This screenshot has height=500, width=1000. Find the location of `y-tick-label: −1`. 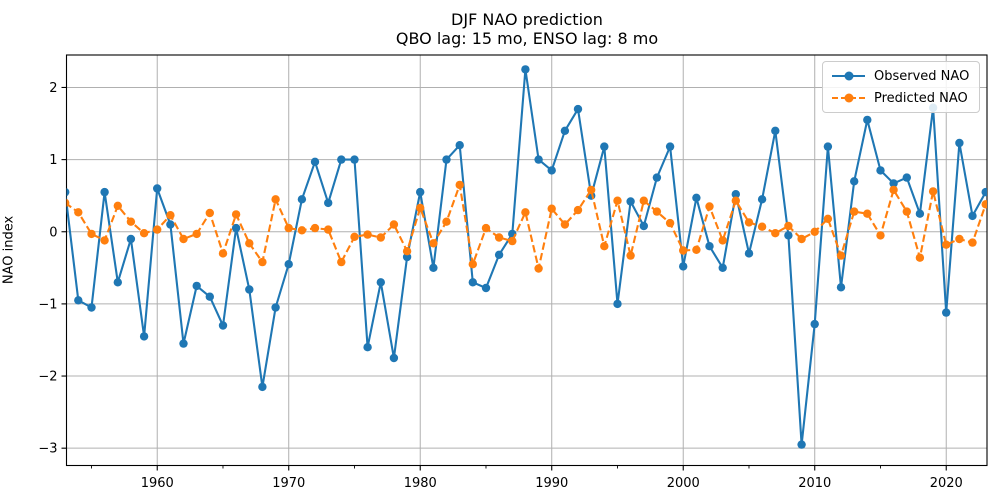

y-tick-label: −1 is located at coordinates (47, 304).